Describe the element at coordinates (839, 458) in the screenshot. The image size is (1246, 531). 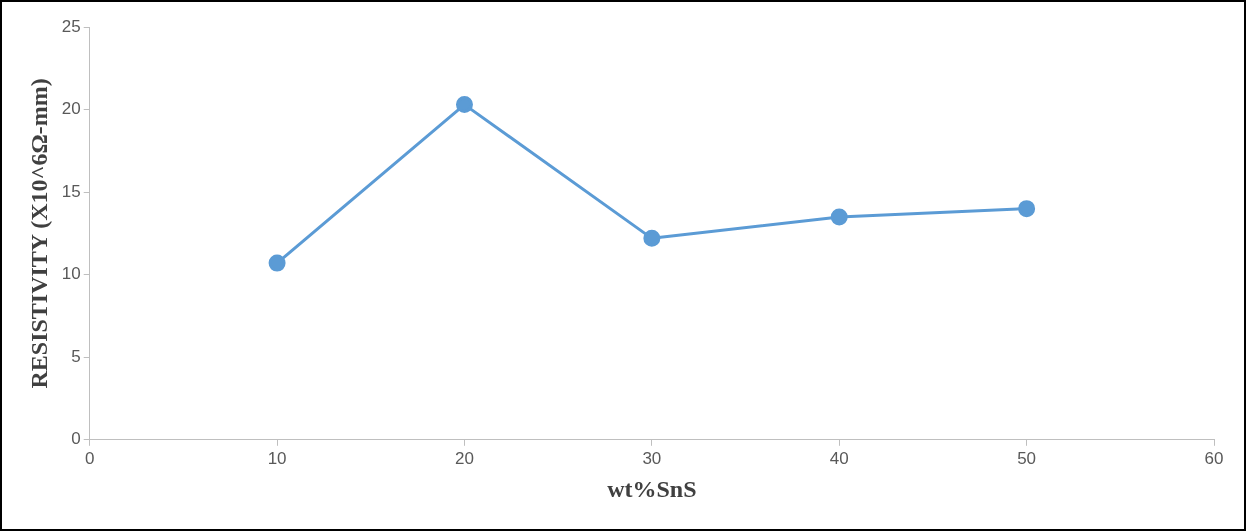
I see `x-tick-label: 40` at that location.